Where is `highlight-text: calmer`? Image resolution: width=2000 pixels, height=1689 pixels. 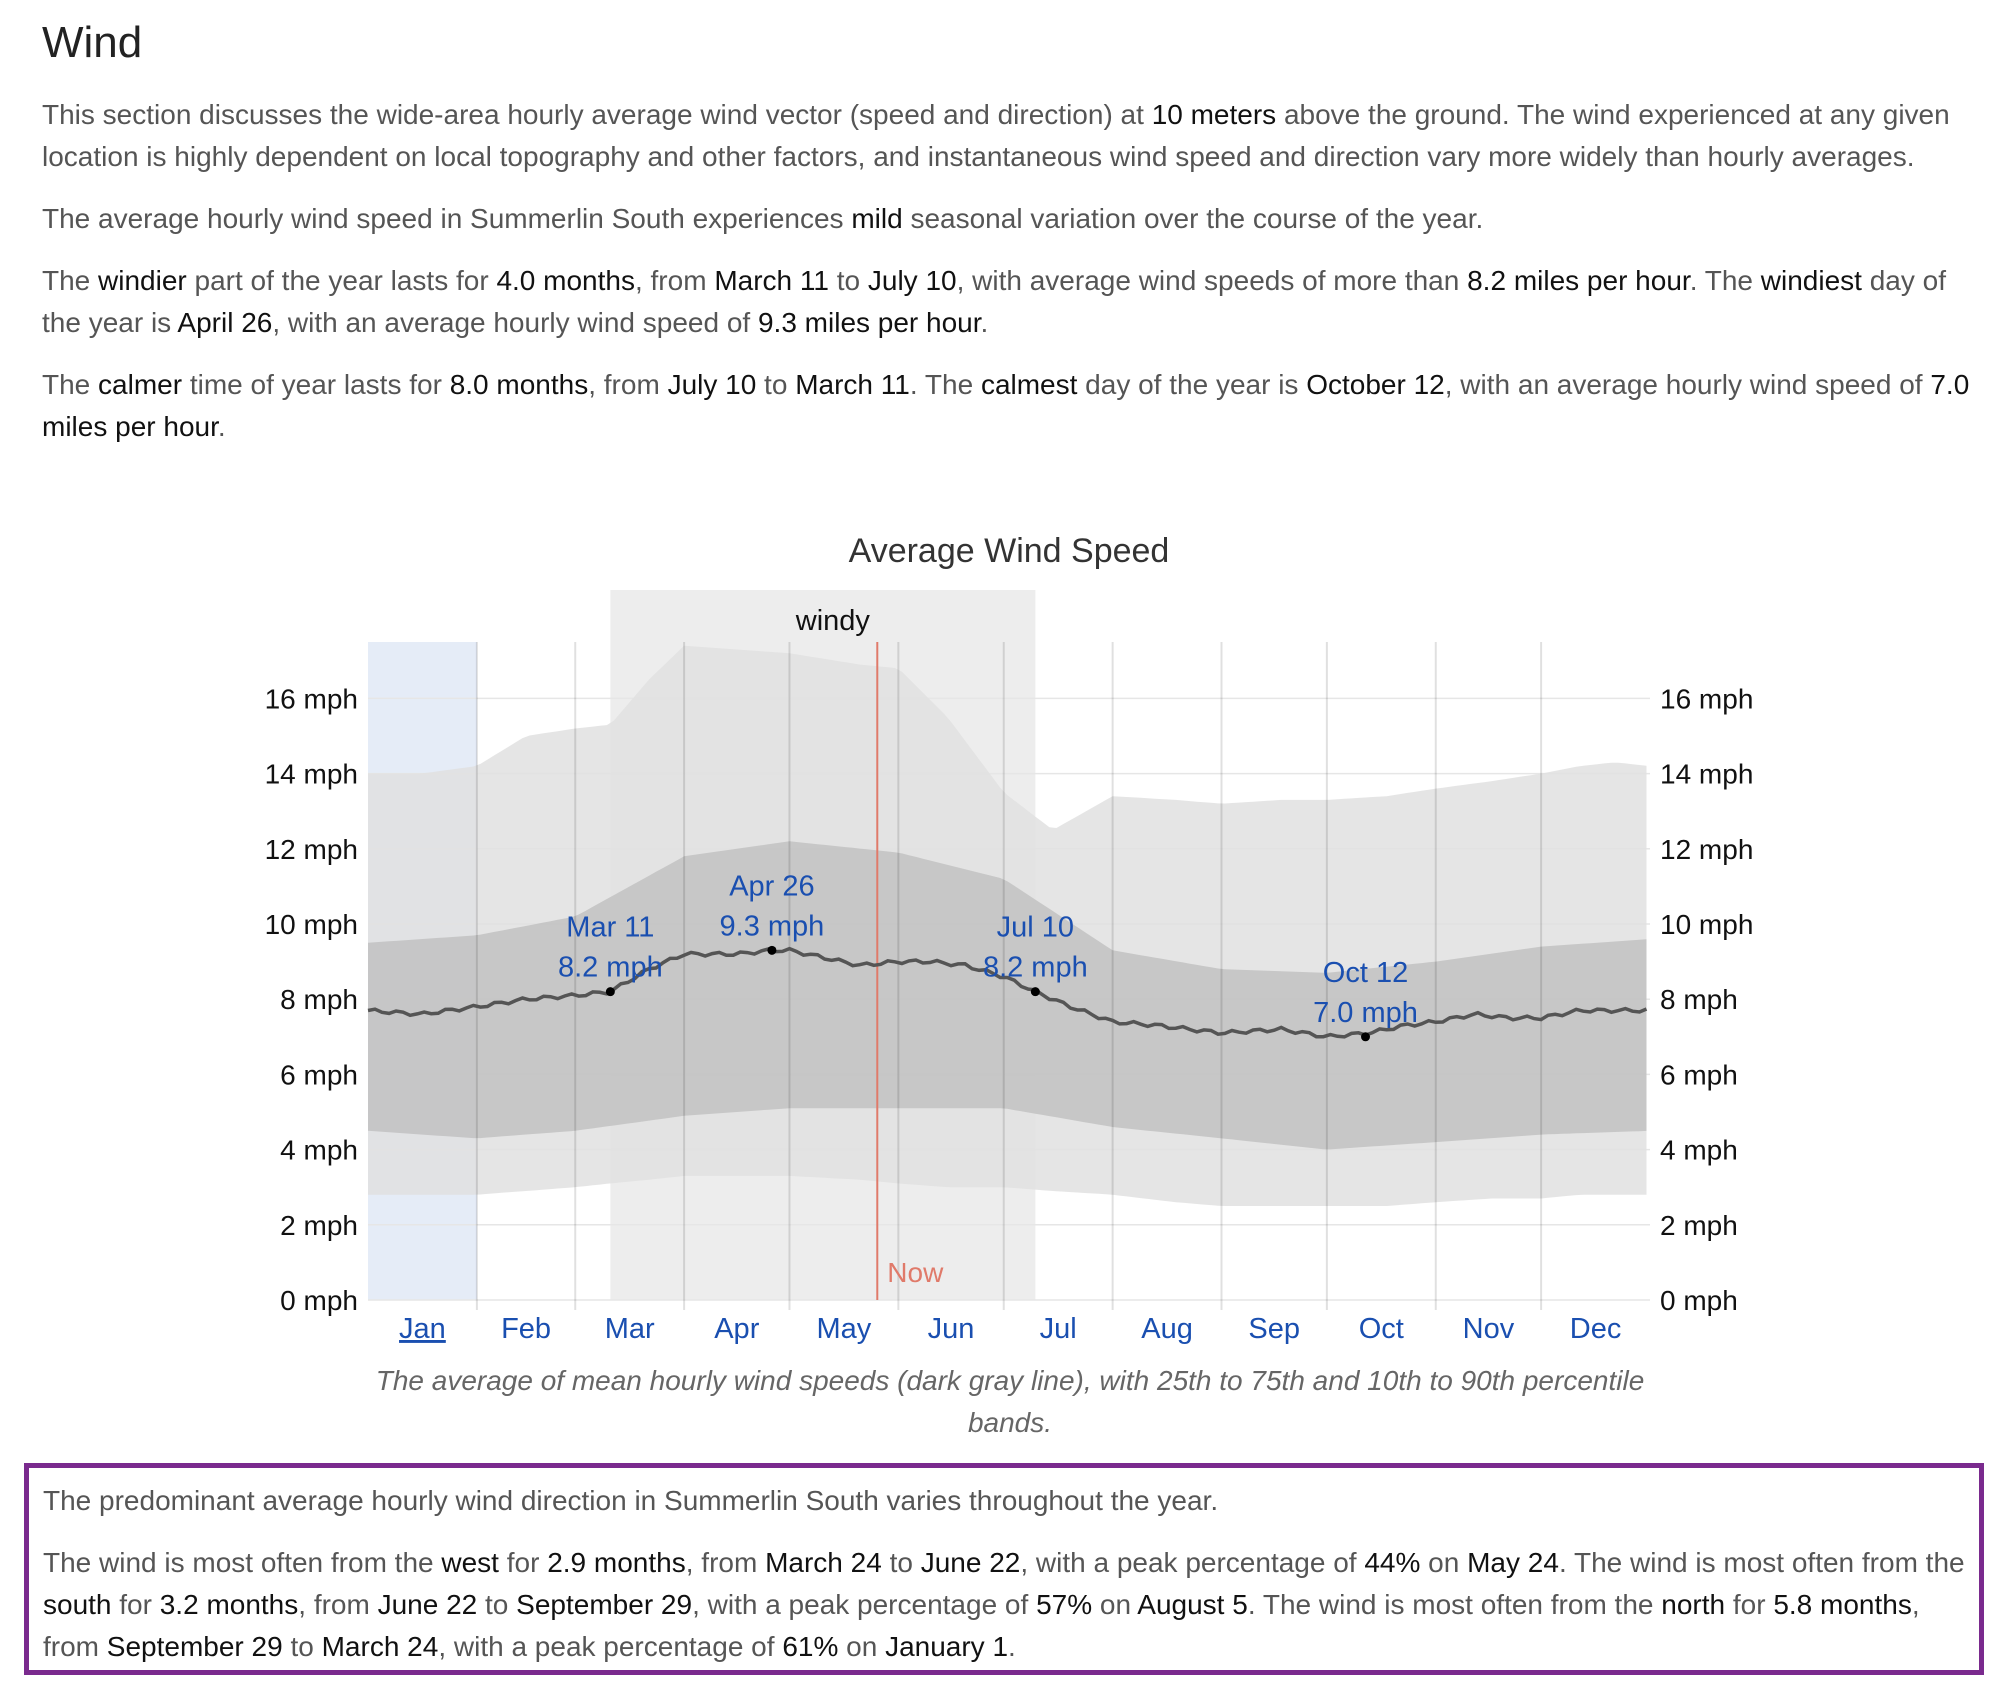
highlight-text: calmer is located at coordinates (140, 384).